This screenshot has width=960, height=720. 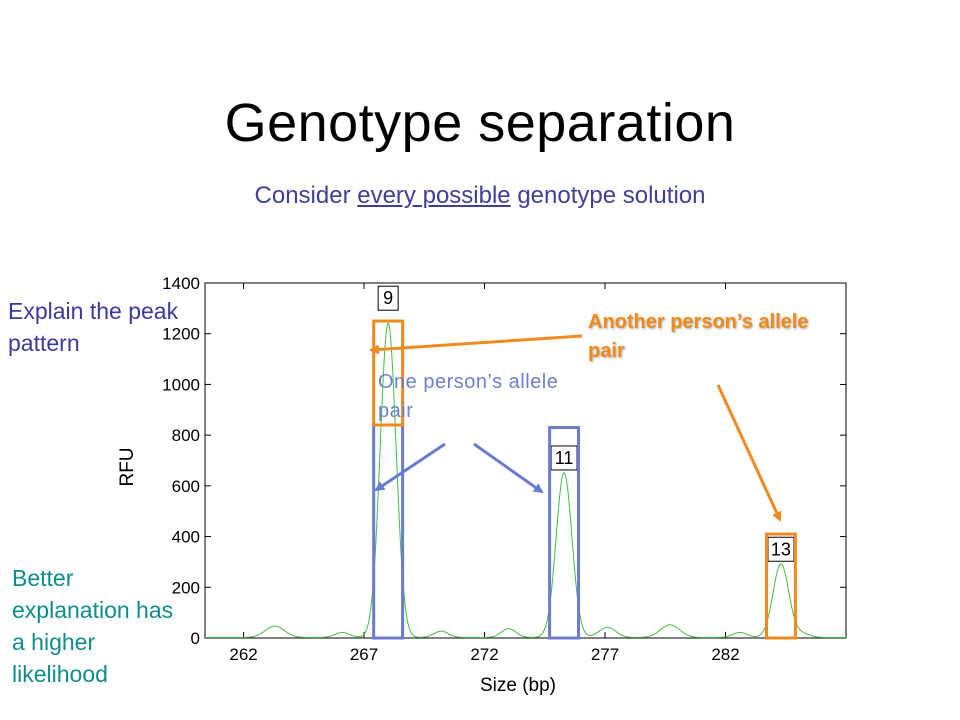 What do you see at coordinates (484, 654) in the screenshot?
I see `x-tick-label: 272` at bounding box center [484, 654].